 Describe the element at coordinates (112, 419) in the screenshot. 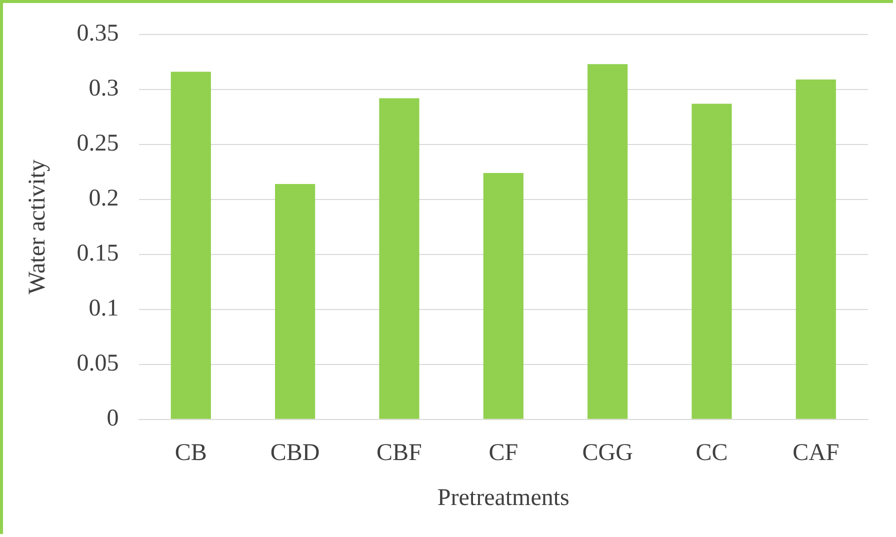

I see `y-tick-label: 0` at that location.